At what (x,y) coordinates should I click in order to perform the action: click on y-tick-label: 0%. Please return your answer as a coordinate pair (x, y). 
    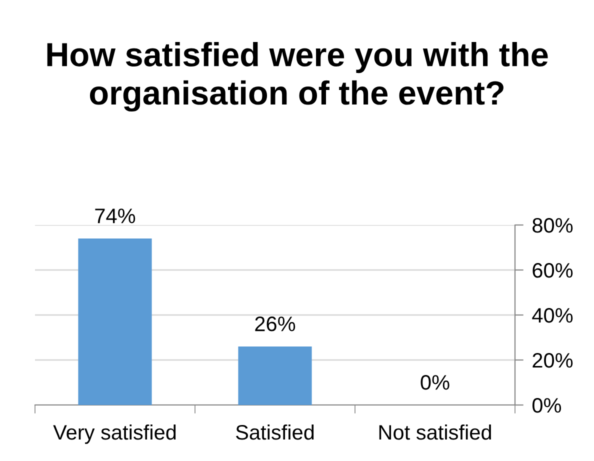
    Looking at the image, I should click on (547, 405).